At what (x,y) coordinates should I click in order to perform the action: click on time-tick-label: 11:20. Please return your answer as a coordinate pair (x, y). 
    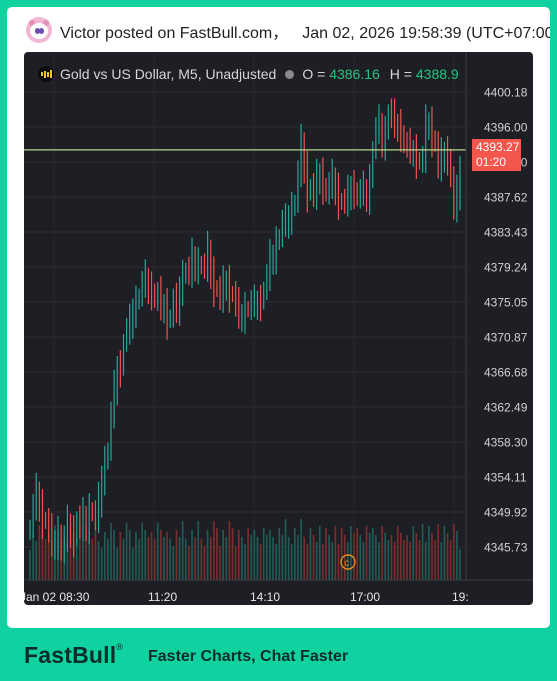
    Looking at the image, I should click on (162, 597).